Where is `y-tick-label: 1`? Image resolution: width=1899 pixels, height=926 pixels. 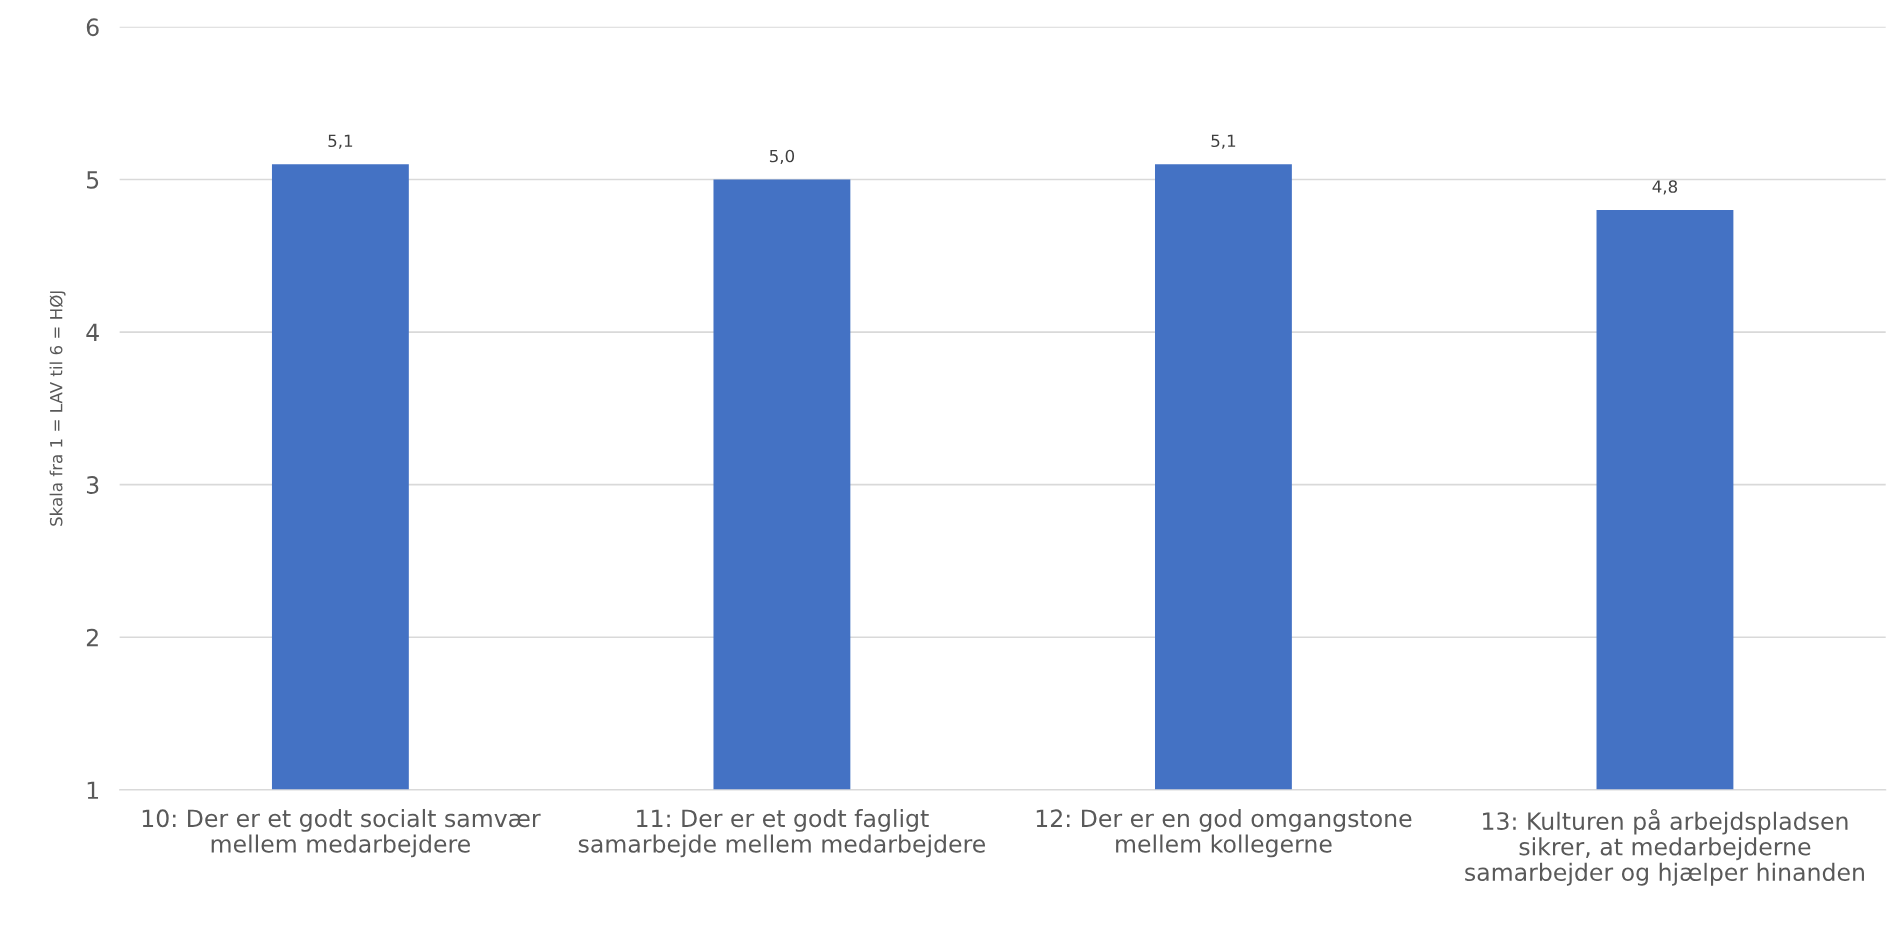
y-tick-label: 1 is located at coordinates (93, 790).